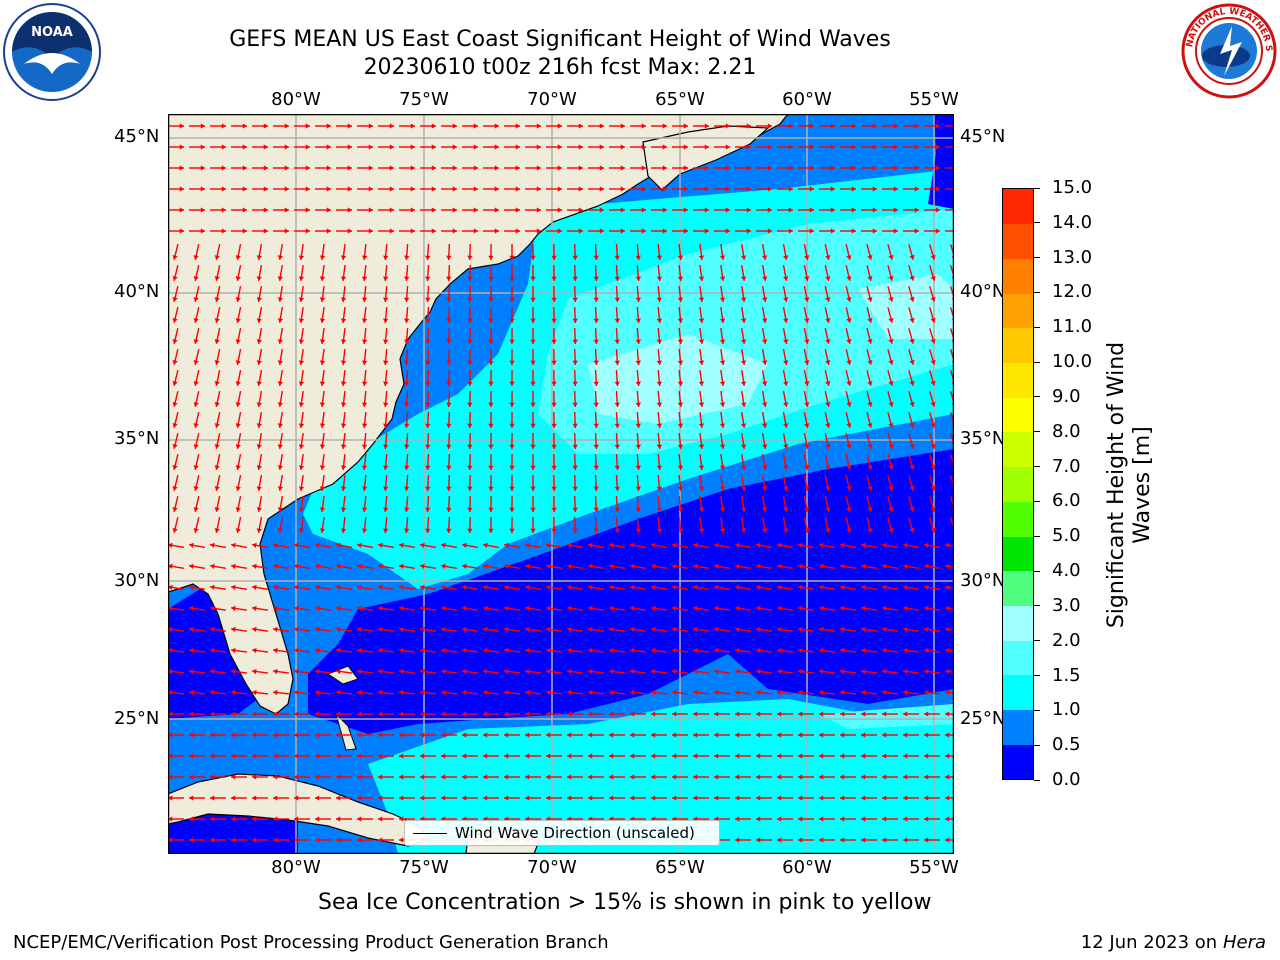  I want to click on lat-label-left: 30°N, so click(137, 580).